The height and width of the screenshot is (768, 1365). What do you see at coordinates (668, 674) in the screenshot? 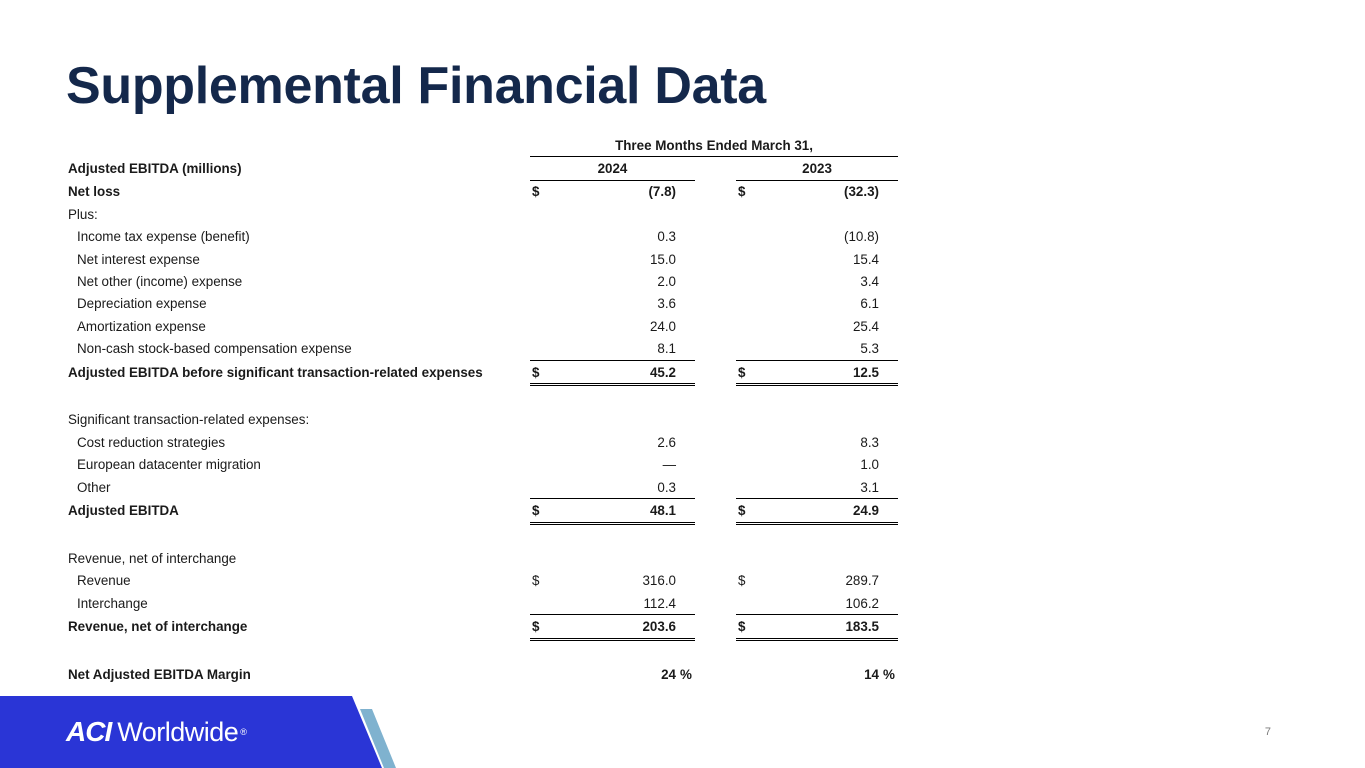
I see `value-2024: 24` at bounding box center [668, 674].